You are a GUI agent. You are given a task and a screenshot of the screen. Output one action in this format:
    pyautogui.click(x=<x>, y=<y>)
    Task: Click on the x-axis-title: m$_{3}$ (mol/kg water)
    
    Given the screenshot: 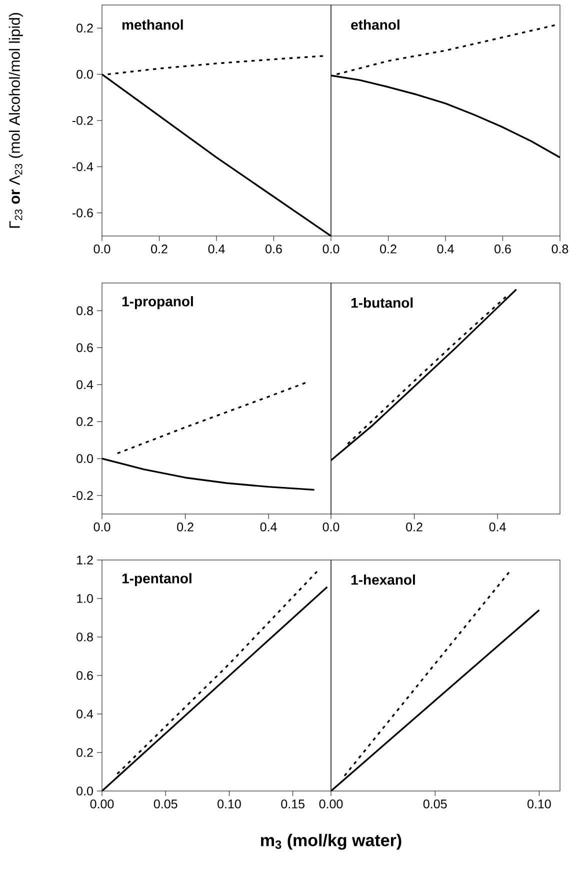 What is the action you would take?
    pyautogui.click(x=331, y=842)
    